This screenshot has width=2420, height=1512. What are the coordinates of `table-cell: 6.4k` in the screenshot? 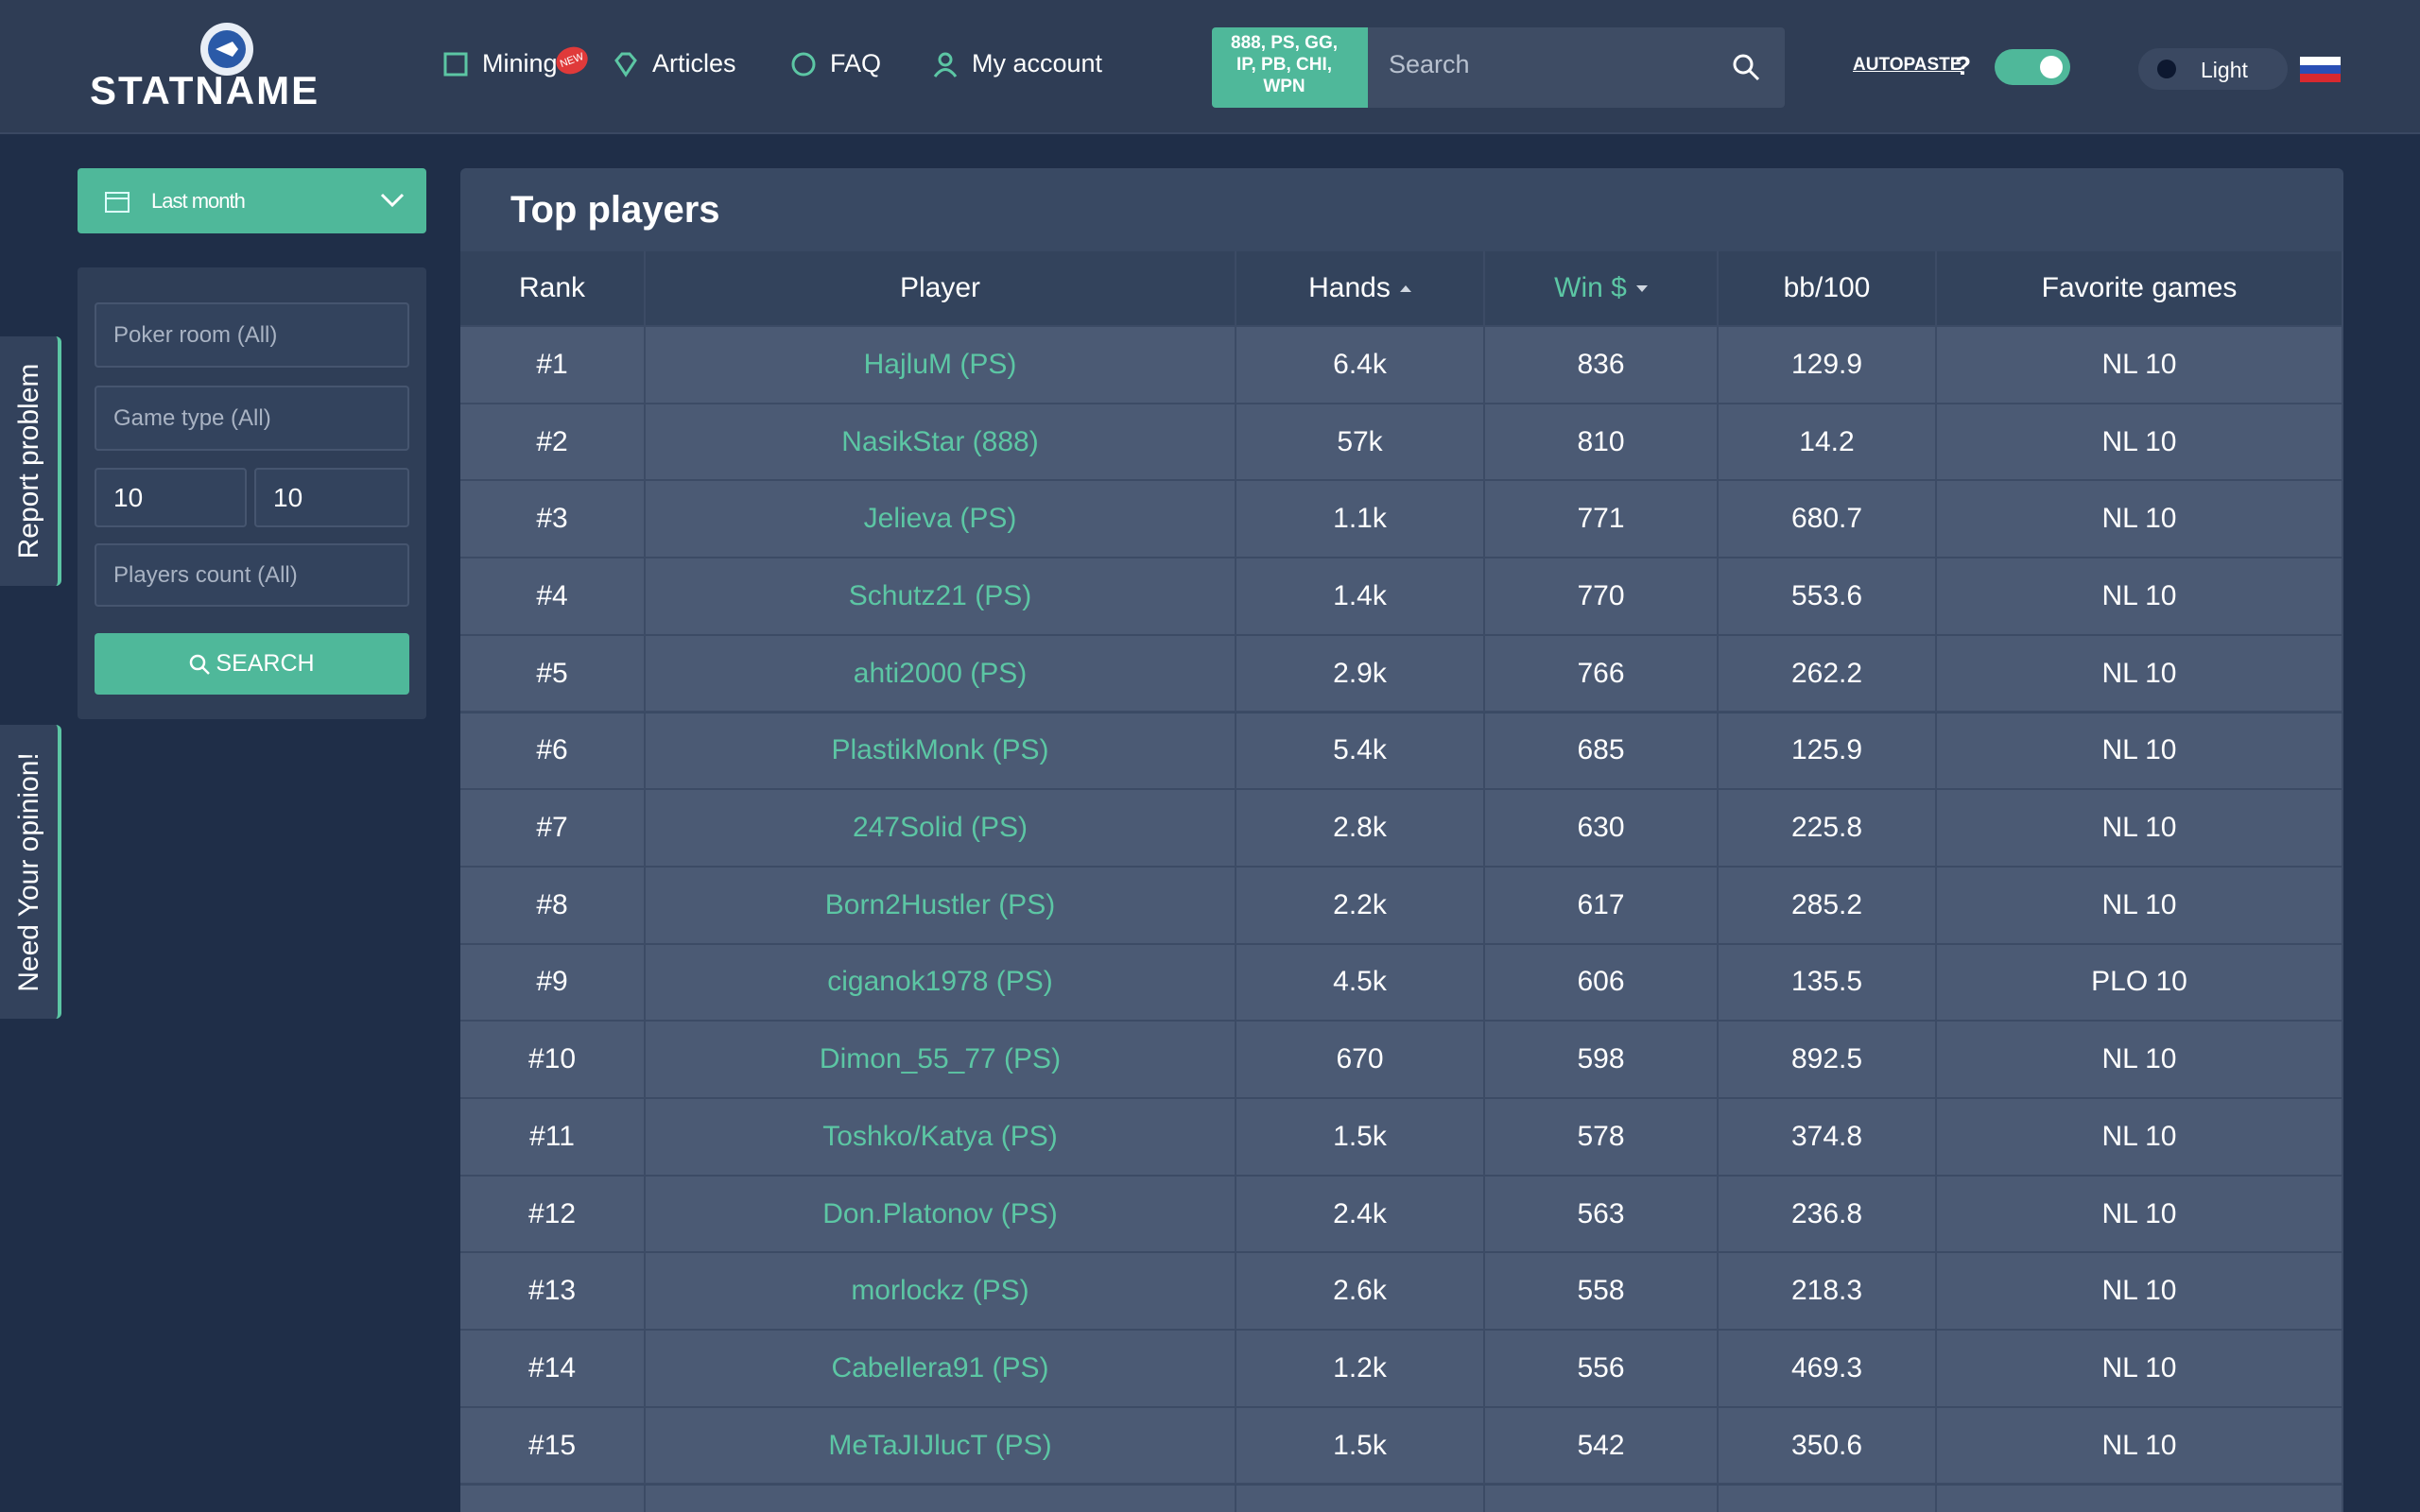 It's located at (1360, 365).